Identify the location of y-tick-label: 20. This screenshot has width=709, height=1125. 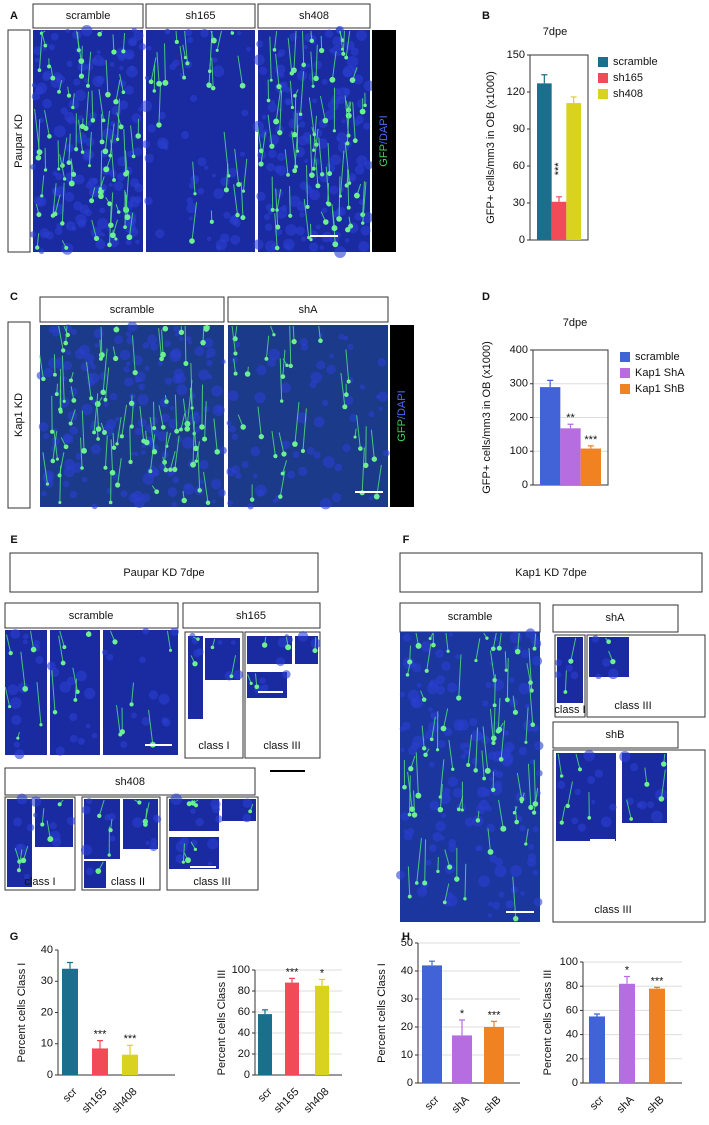
(572, 1059).